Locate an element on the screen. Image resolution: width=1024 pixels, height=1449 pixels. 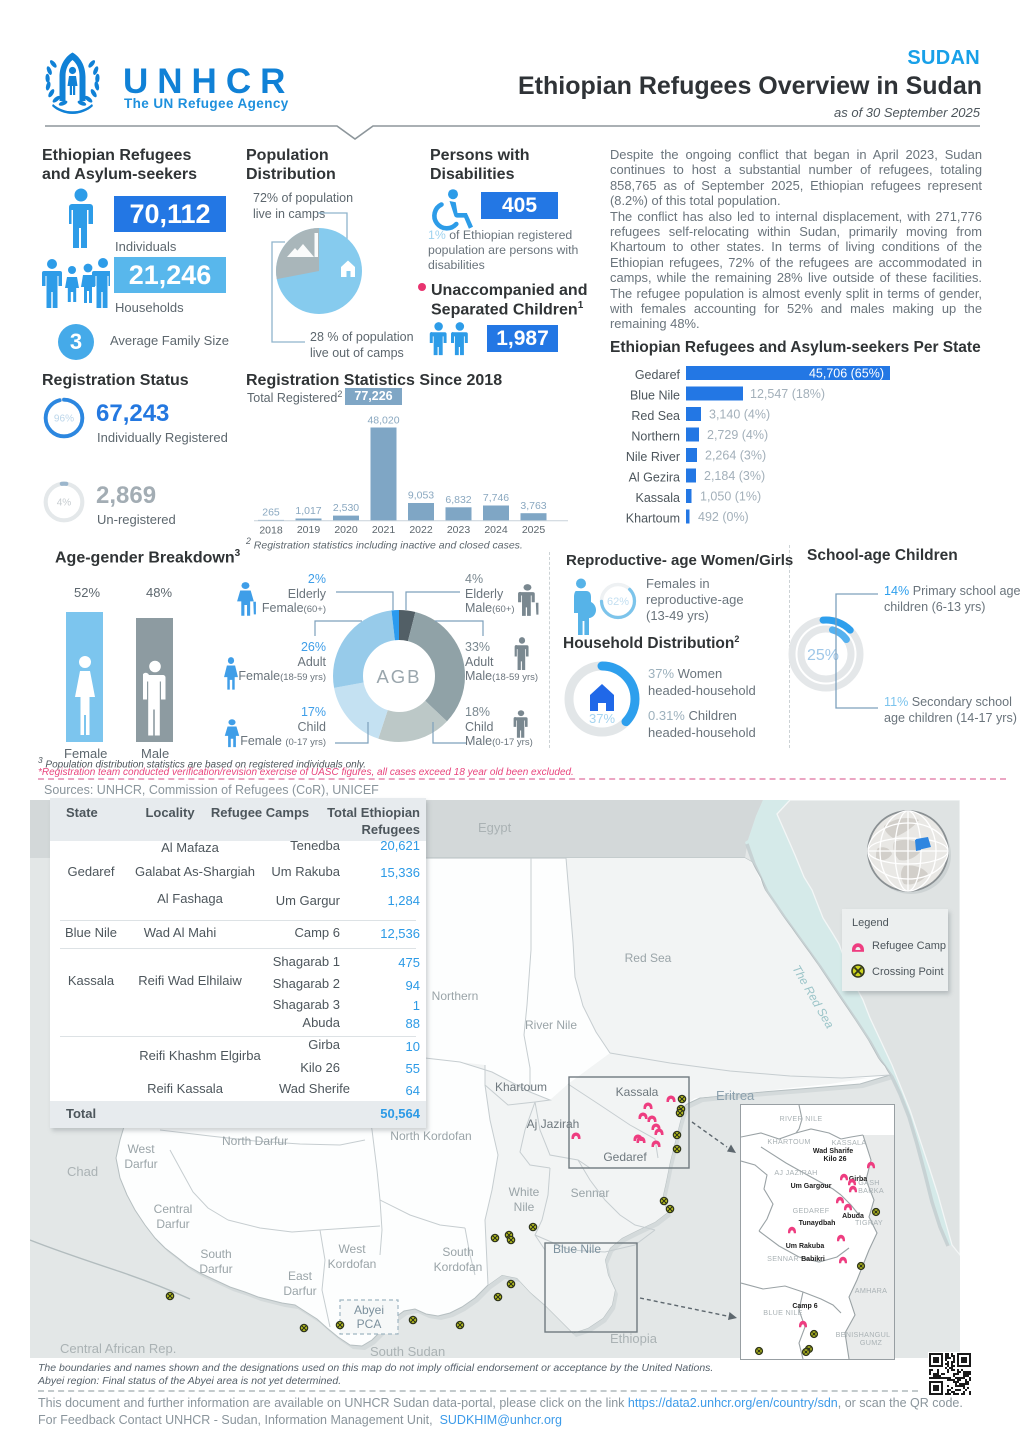
svg-text: 265 is located at coordinates (271, 513).